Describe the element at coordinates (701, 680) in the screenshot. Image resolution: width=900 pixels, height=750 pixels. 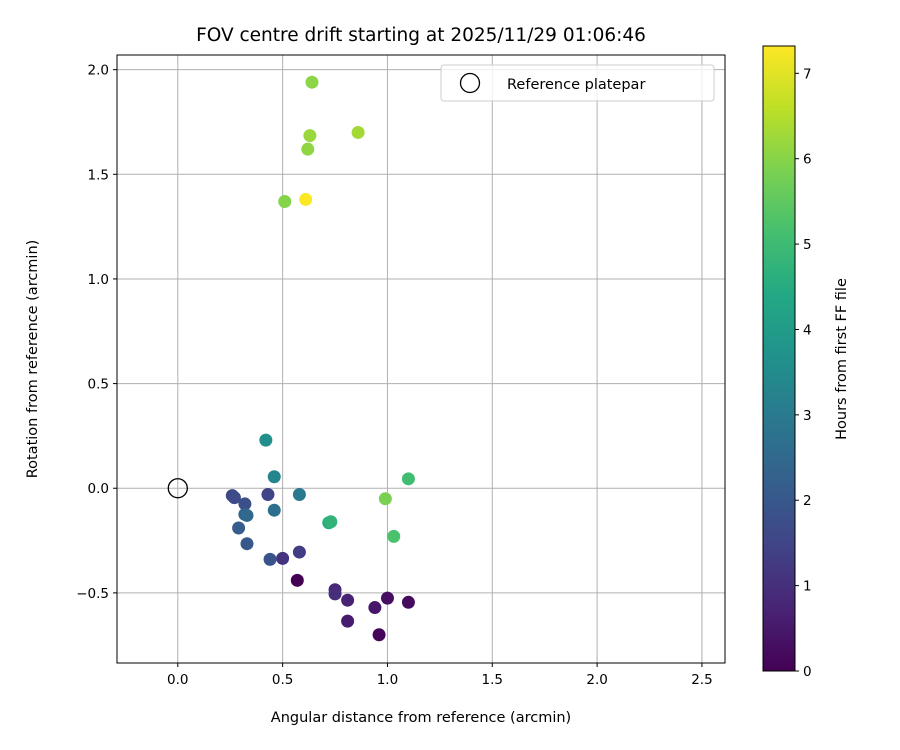
I see `x-tick-label: 2.5` at that location.